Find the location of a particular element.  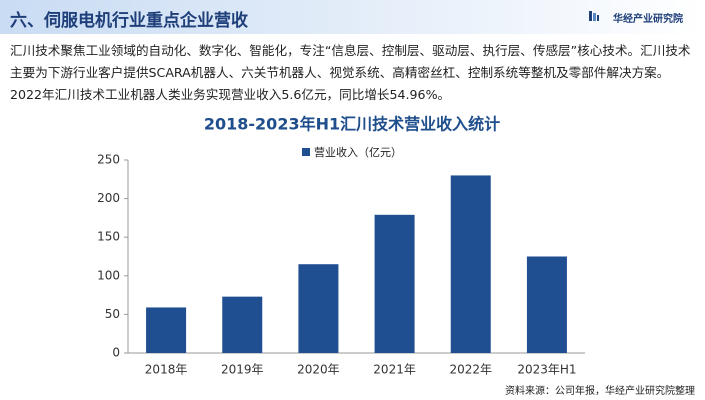

header-title: 六、伺服电机行业重点企业营收 is located at coordinates (129, 21).